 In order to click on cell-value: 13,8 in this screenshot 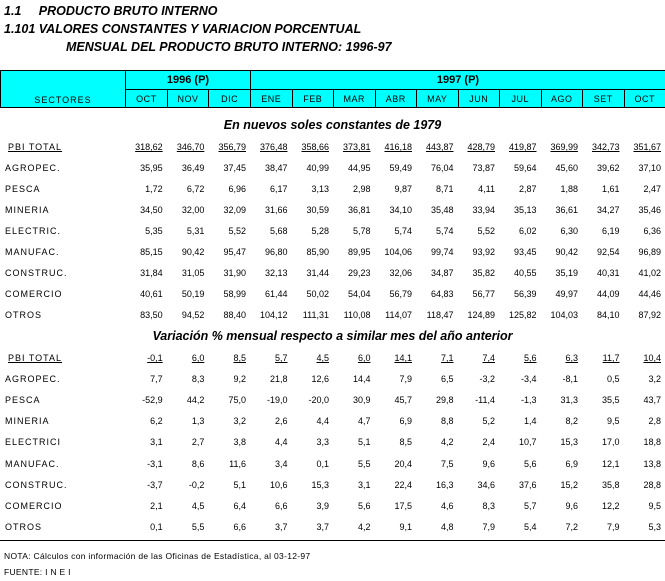, I will do `click(652, 463)`.